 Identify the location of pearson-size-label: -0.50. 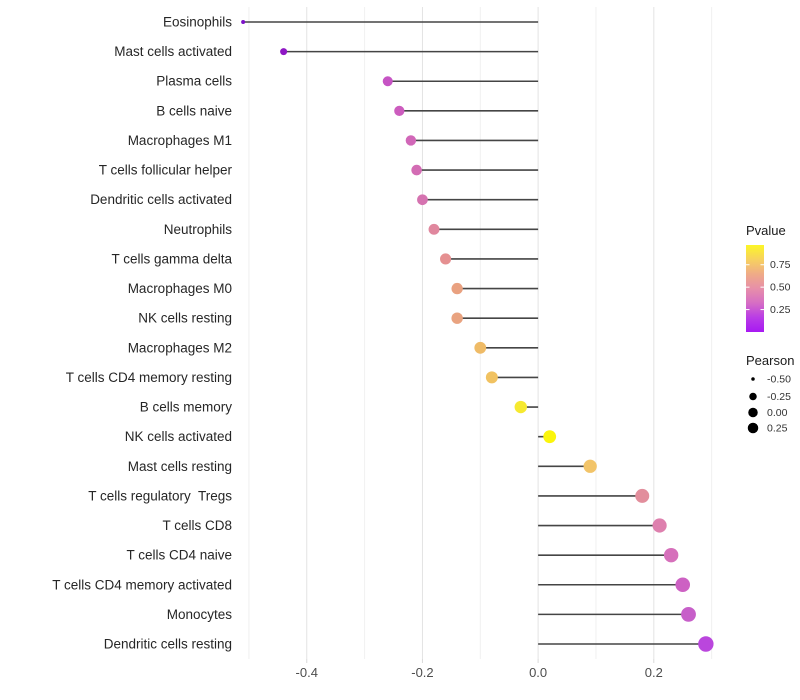
(779, 380).